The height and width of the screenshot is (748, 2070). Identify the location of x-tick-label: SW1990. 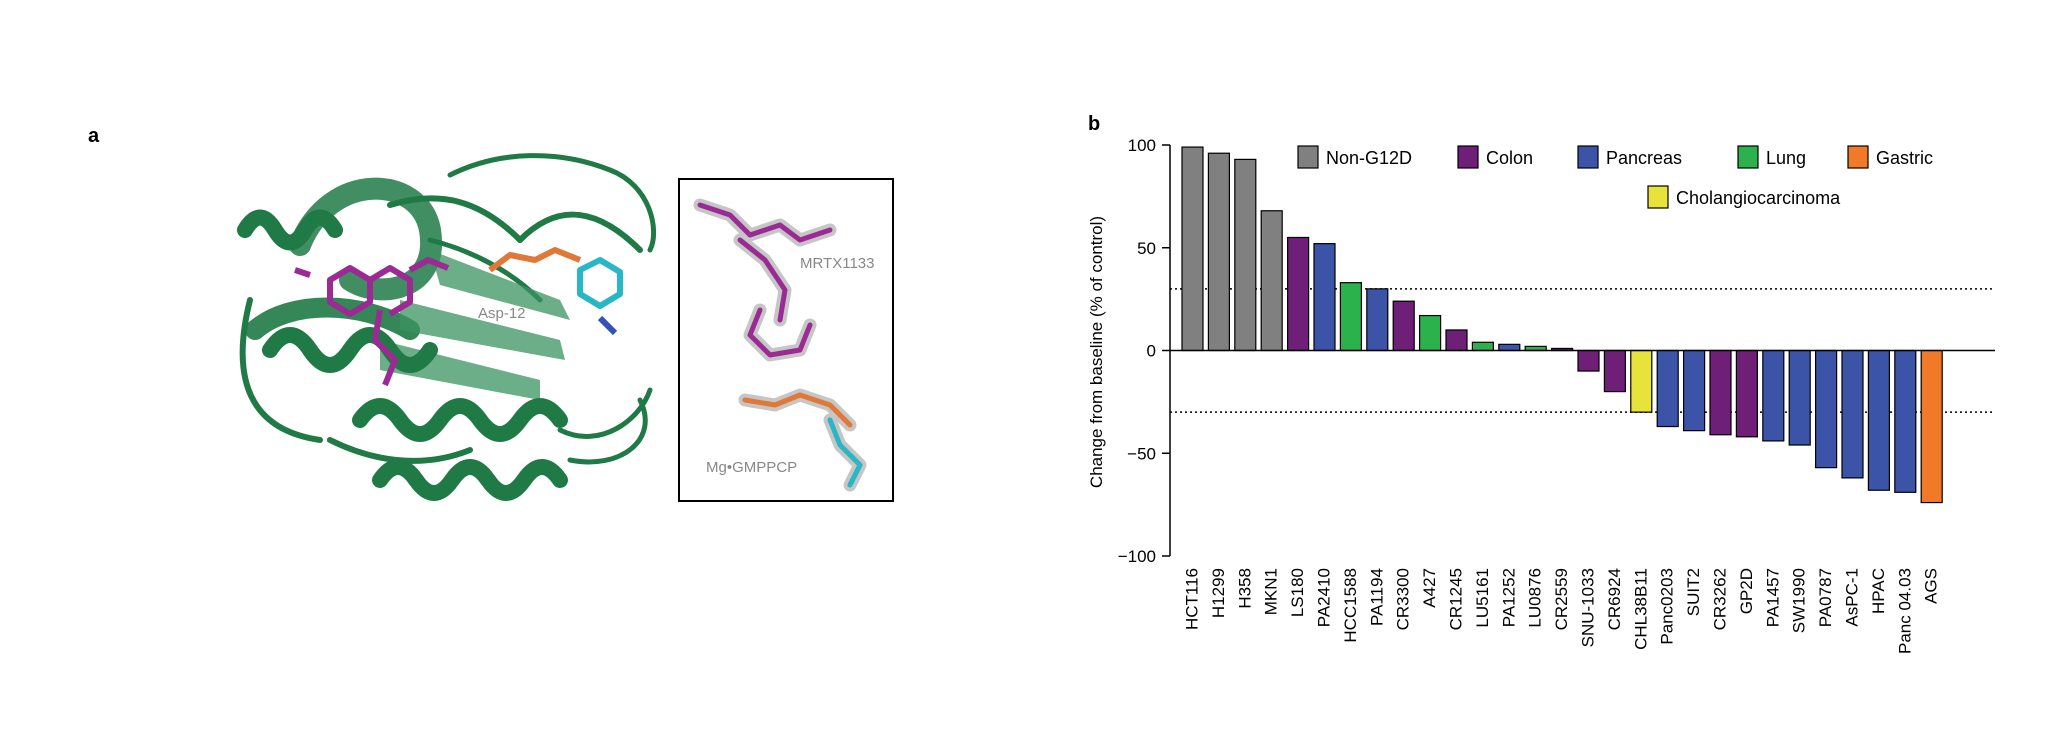
(1799, 600).